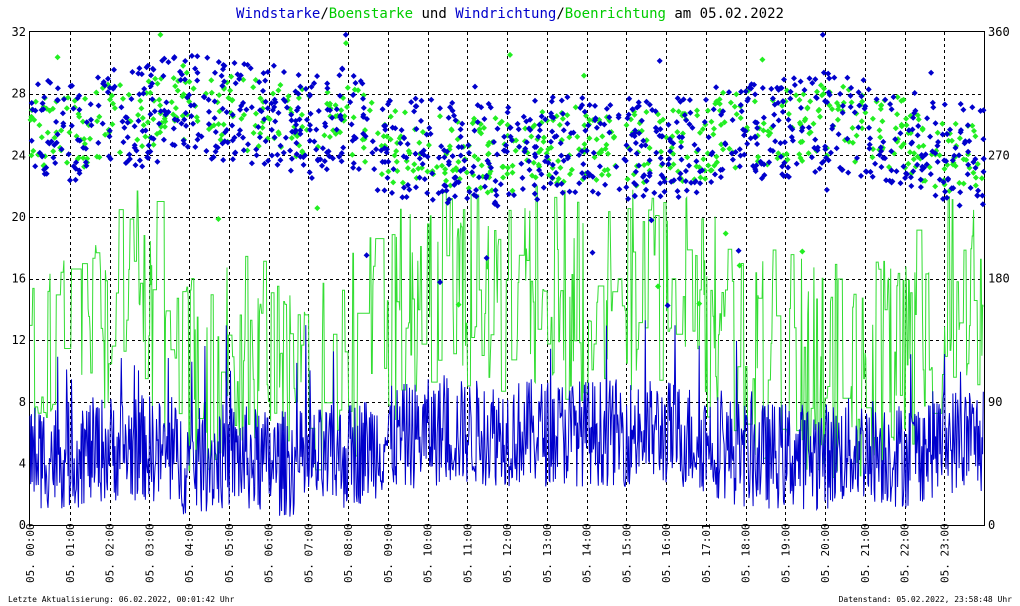 This screenshot has height=606, width=1020. What do you see at coordinates (229, 553) in the screenshot?
I see `x-tick-label: 05. 05:00` at bounding box center [229, 553].